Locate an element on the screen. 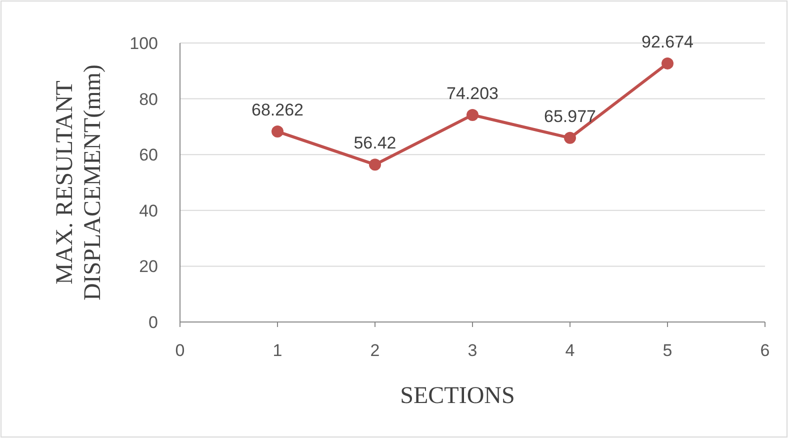  y-tick-label: 80 is located at coordinates (148, 99).